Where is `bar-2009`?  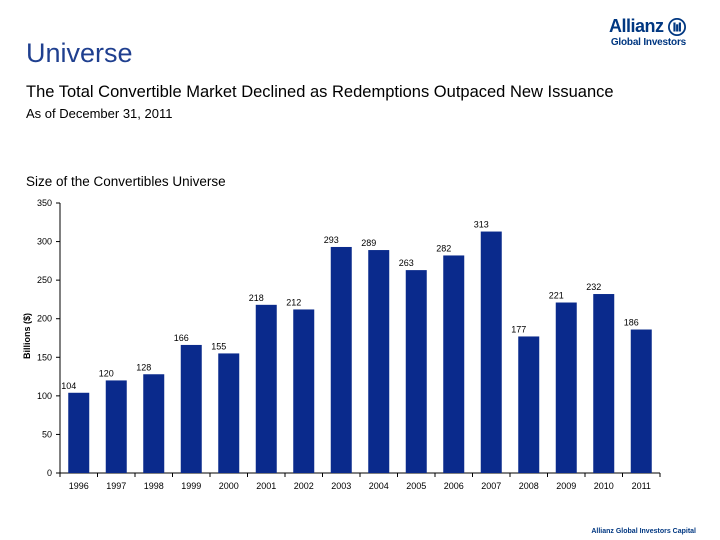
bar-2009 is located at coordinates (566, 387).